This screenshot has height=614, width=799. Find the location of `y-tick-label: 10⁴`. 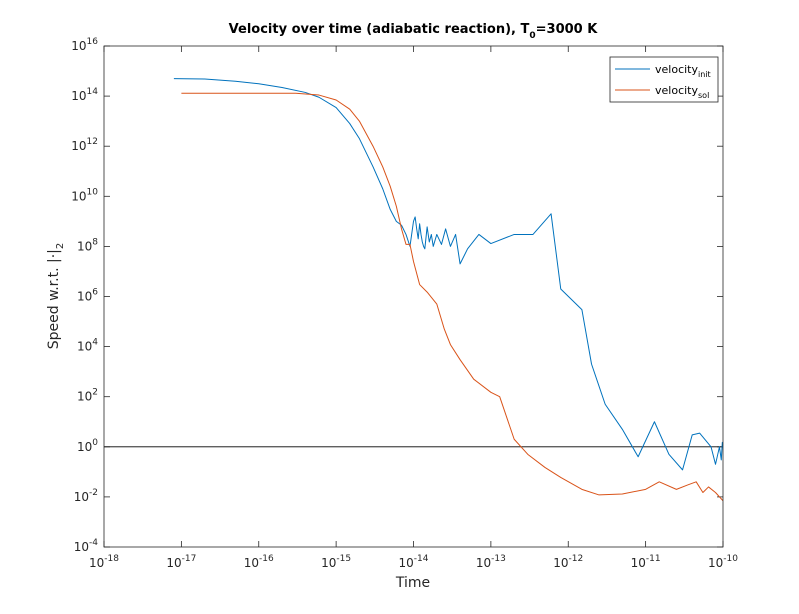

y-tick-label: 10⁴ is located at coordinates (87, 346).